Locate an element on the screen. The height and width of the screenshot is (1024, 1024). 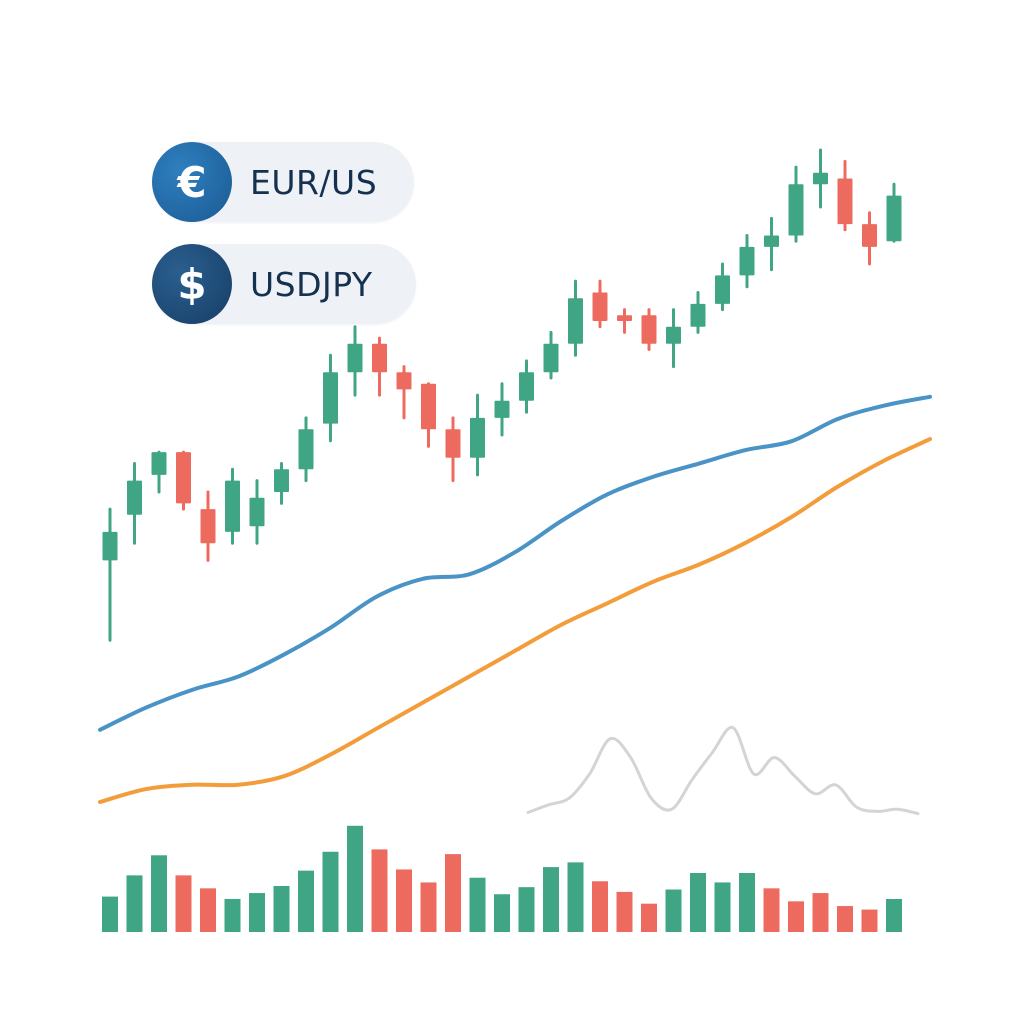
volume-layer is located at coordinates (502, 878).